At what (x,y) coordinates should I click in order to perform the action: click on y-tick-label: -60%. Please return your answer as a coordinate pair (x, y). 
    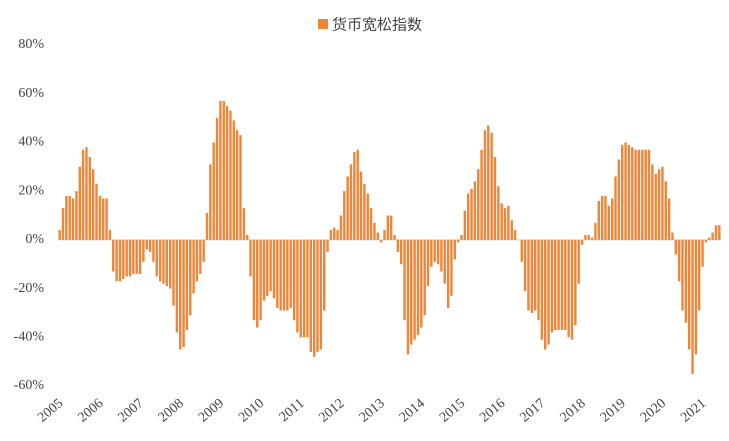
    Looking at the image, I should click on (29, 385).